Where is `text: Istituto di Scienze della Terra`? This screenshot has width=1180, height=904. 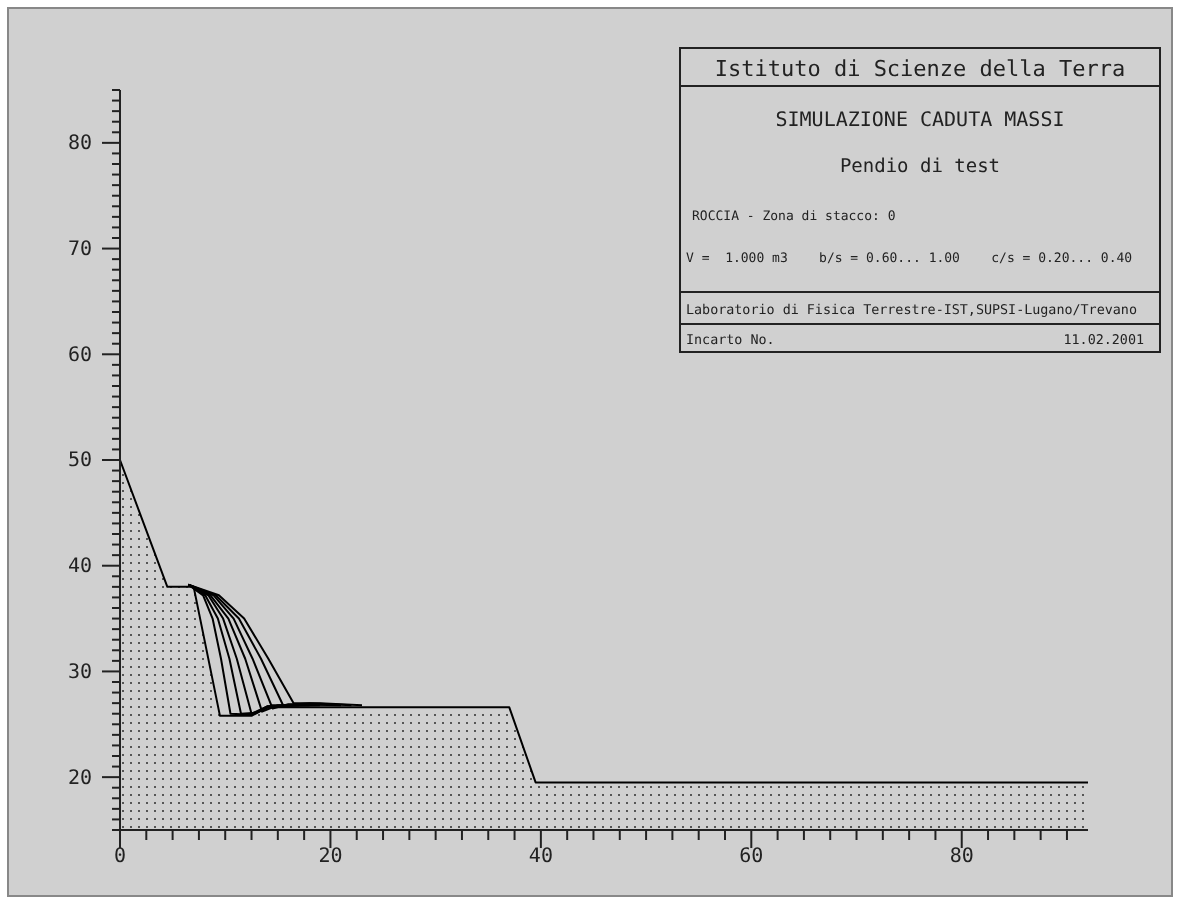
text: Istituto di Scienze della Terra is located at coordinates (920, 69).